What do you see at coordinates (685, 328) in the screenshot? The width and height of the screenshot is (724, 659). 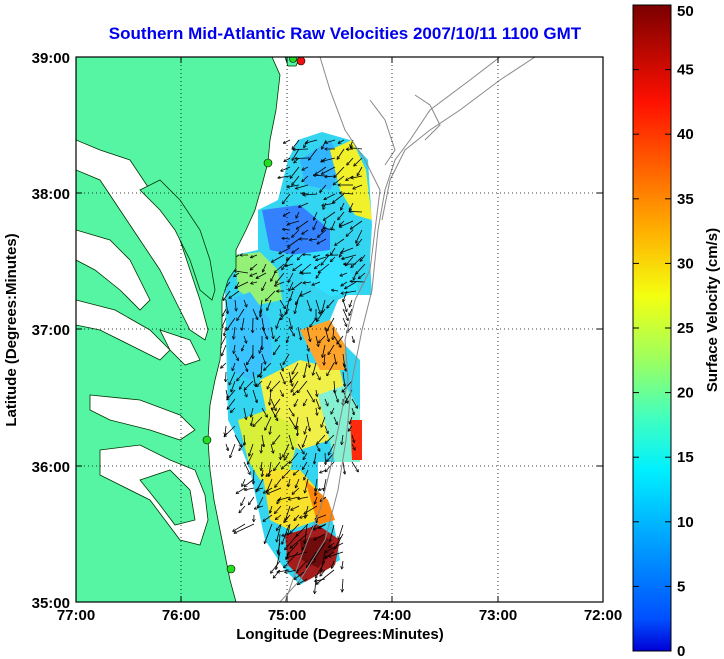 I see `colorbar-tick-label: 25` at bounding box center [685, 328].